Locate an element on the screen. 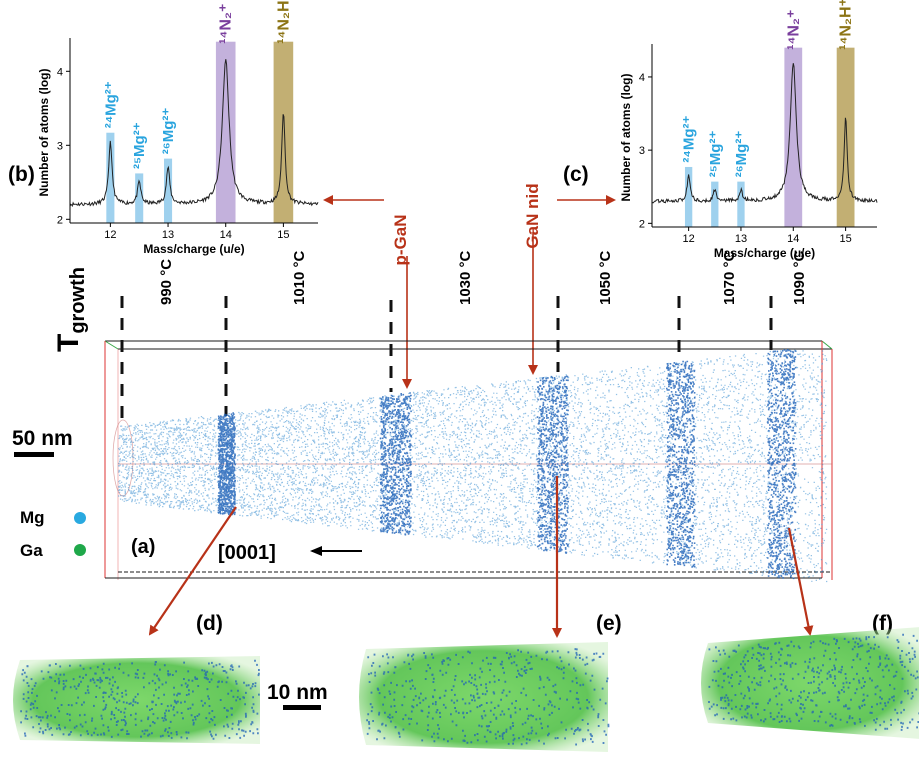 This screenshot has height=772, width=919. scale-bar-50nm-label: 50 nm is located at coordinates (42, 438).